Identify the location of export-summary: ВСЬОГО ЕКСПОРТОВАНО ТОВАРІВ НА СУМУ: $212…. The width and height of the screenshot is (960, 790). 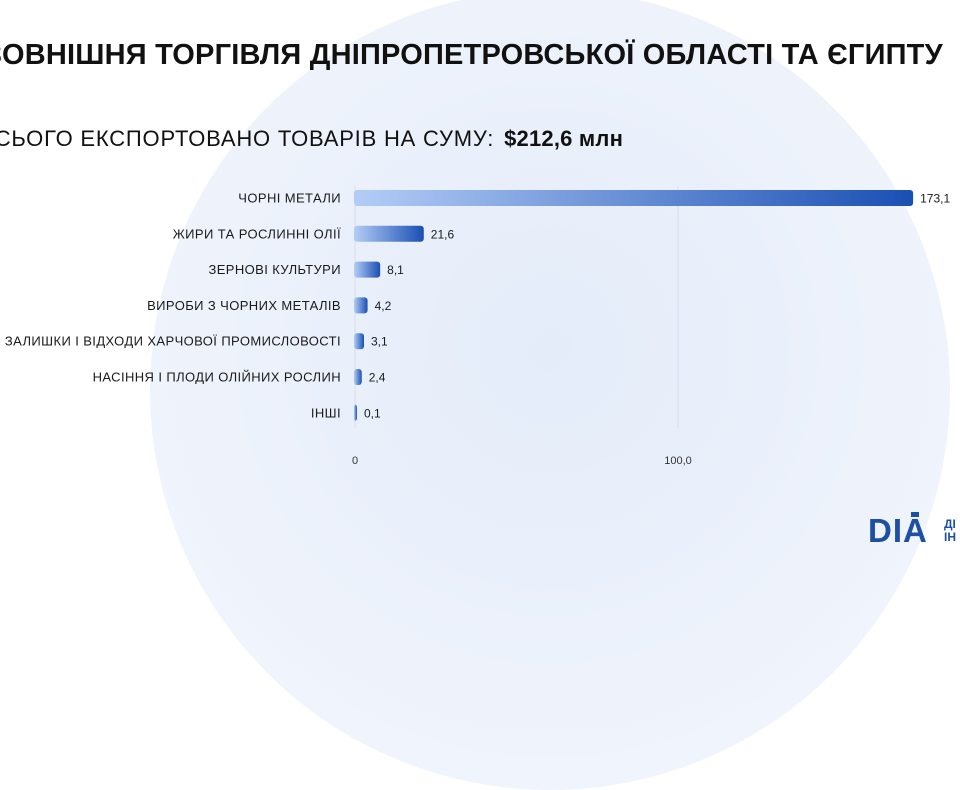
(311, 139).